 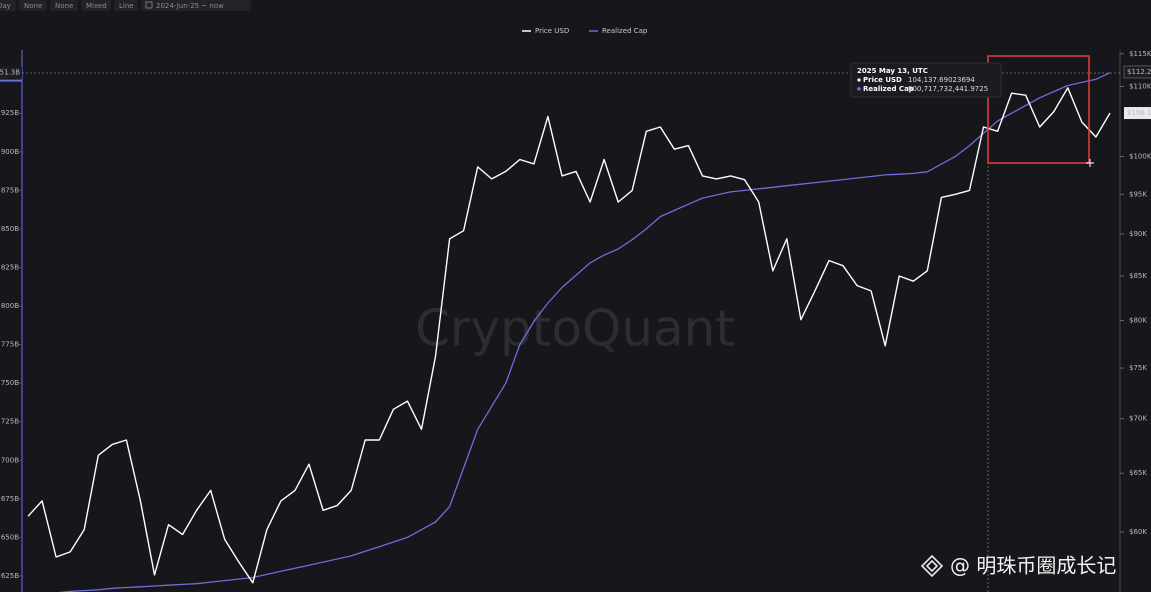 I want to click on y2-tick-label: $65K, so click(x=1138, y=473).